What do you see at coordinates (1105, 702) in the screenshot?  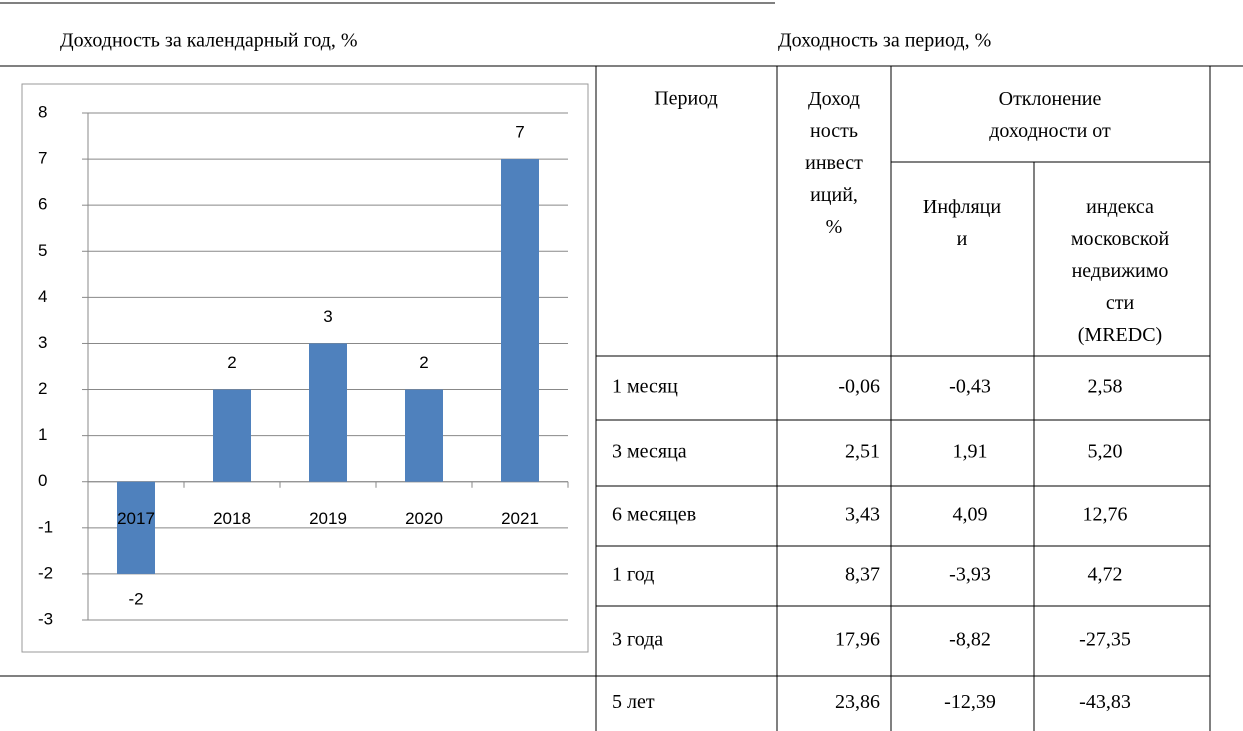 I see `table-cell: -43,83` at bounding box center [1105, 702].